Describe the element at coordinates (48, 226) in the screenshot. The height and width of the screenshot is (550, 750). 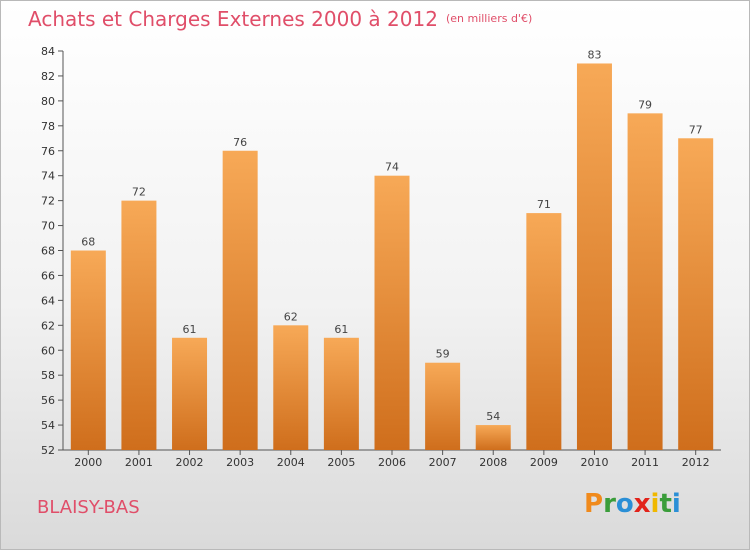
I see `y-tick-label: 70` at that location.